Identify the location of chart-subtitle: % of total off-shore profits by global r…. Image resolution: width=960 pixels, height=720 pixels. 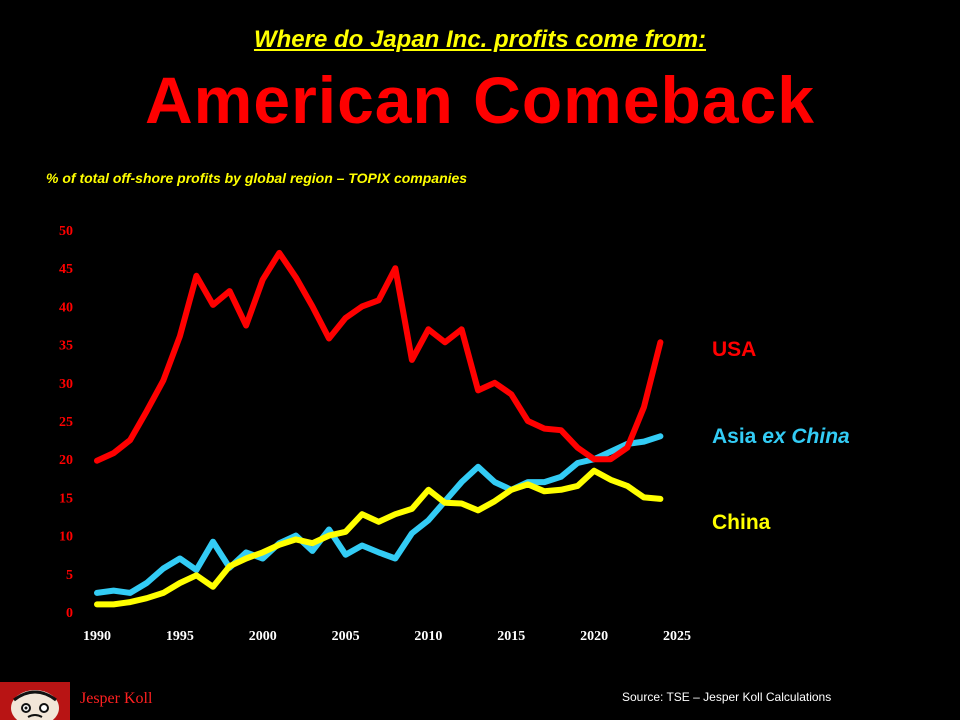
(257, 178).